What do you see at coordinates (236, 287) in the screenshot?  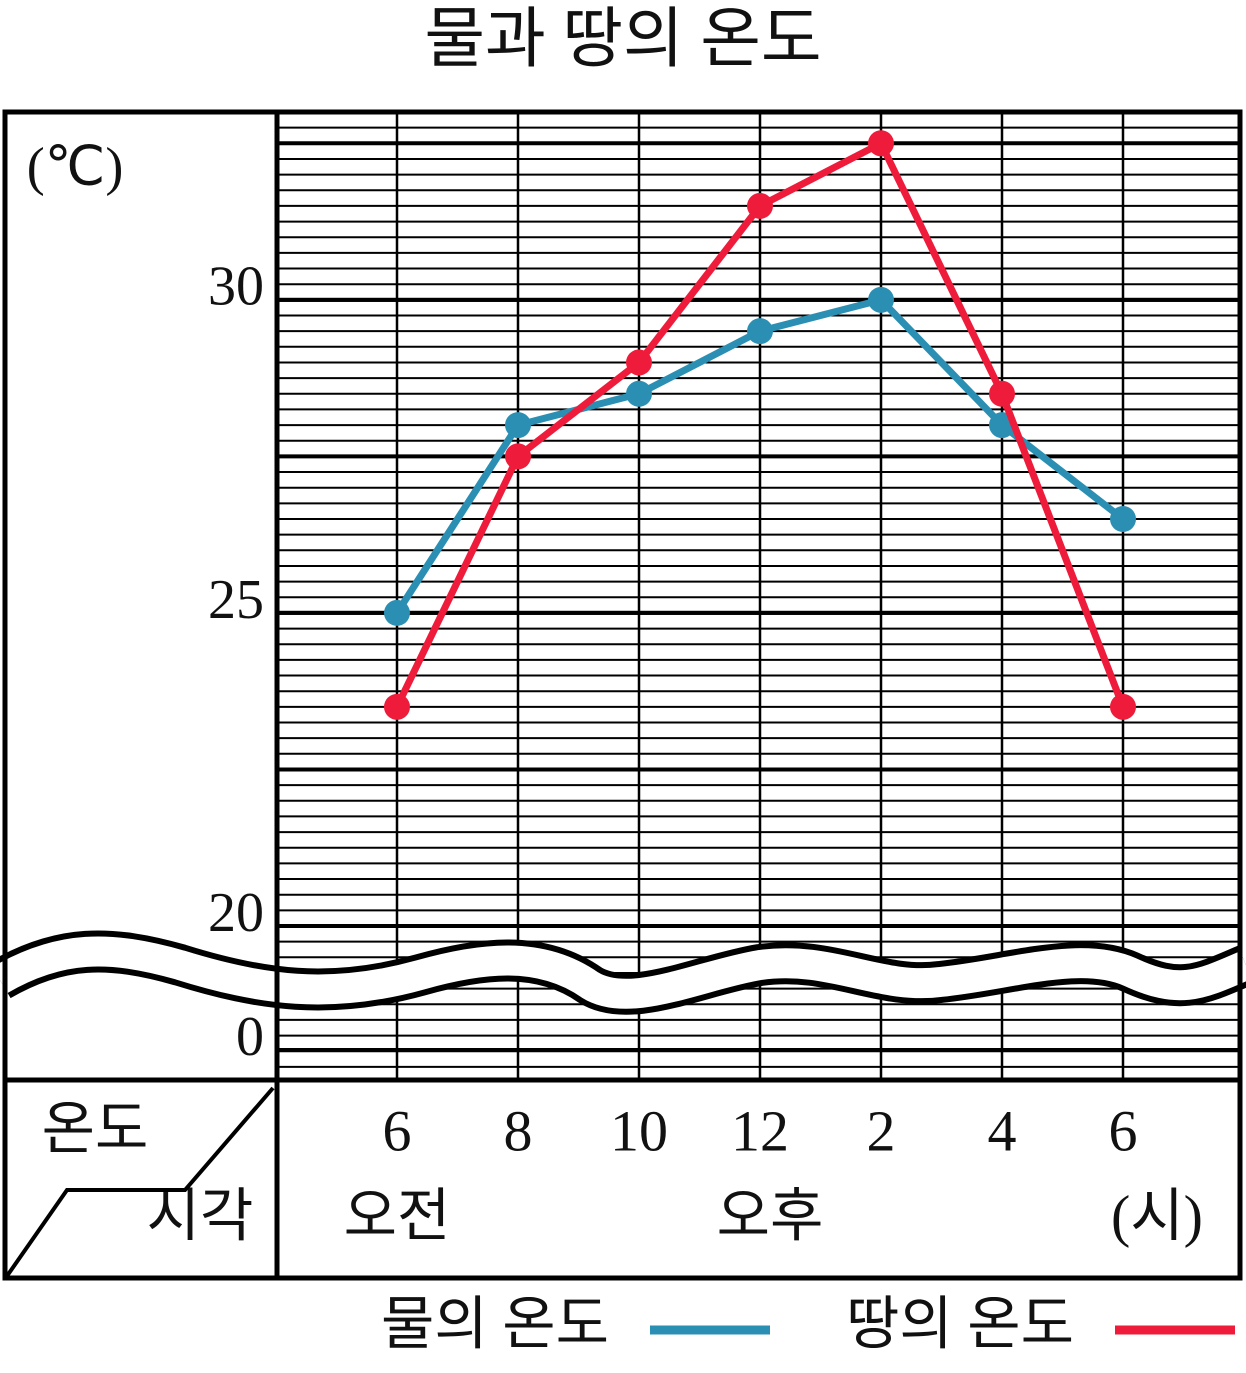 I see `y-tick-label: 30` at bounding box center [236, 287].